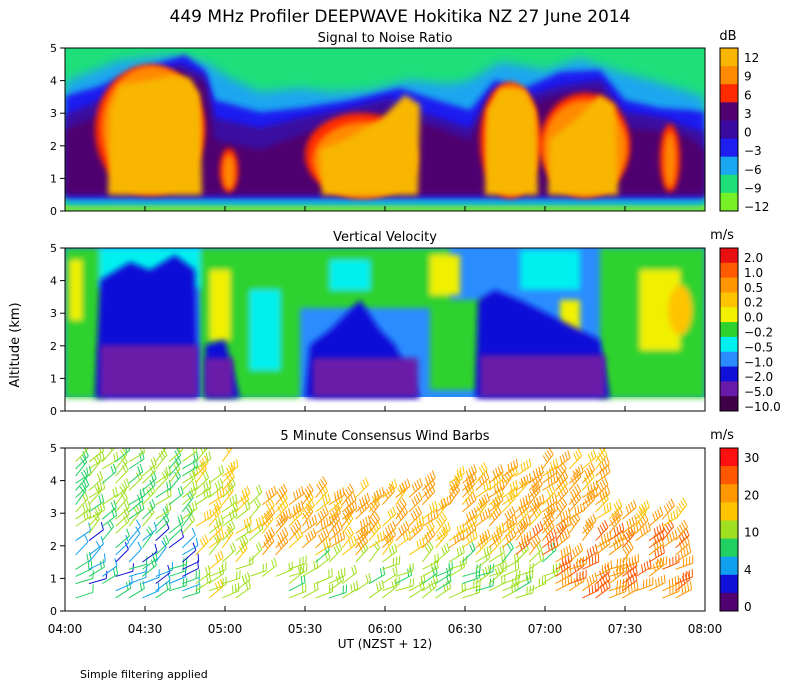 This screenshot has height=700, width=800. Describe the element at coordinates (753, 318) in the screenshot. I see `colorbar-tick-label: 0.0` at that location.